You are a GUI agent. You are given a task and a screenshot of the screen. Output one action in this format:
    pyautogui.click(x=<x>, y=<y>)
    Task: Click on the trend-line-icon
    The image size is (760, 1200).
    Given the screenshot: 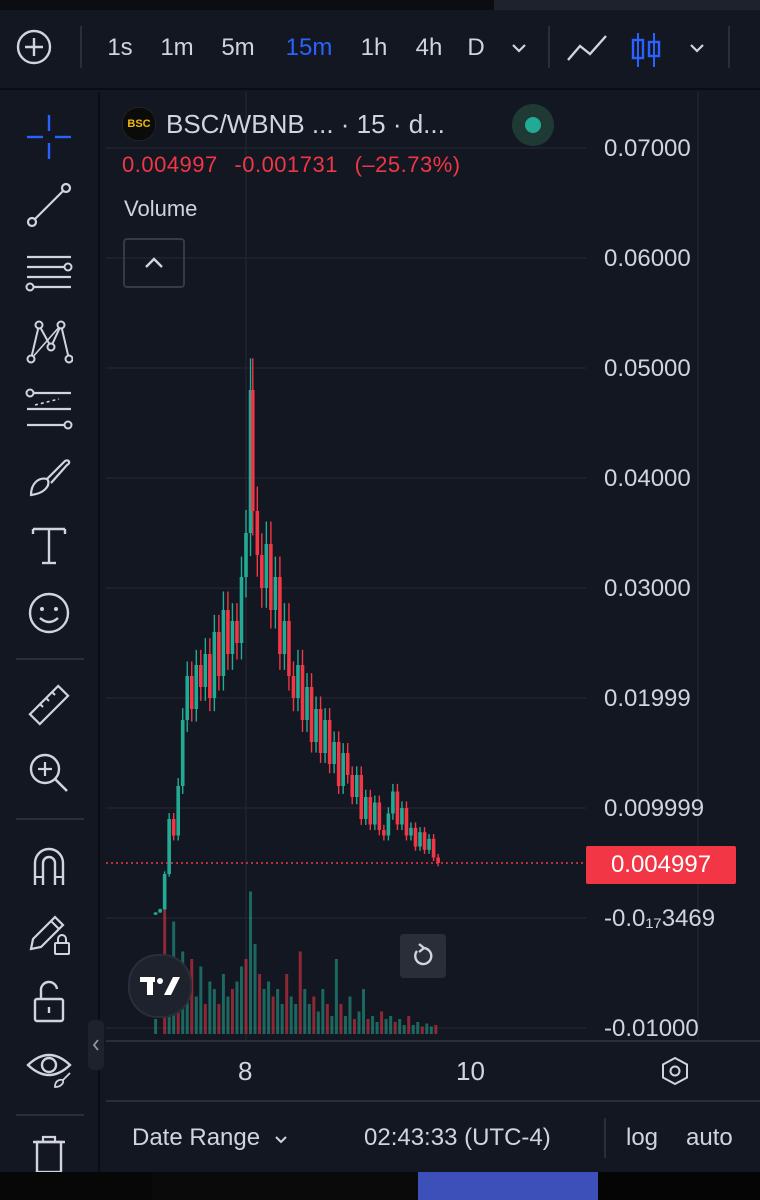 What is the action you would take?
    pyautogui.click(x=49, y=205)
    